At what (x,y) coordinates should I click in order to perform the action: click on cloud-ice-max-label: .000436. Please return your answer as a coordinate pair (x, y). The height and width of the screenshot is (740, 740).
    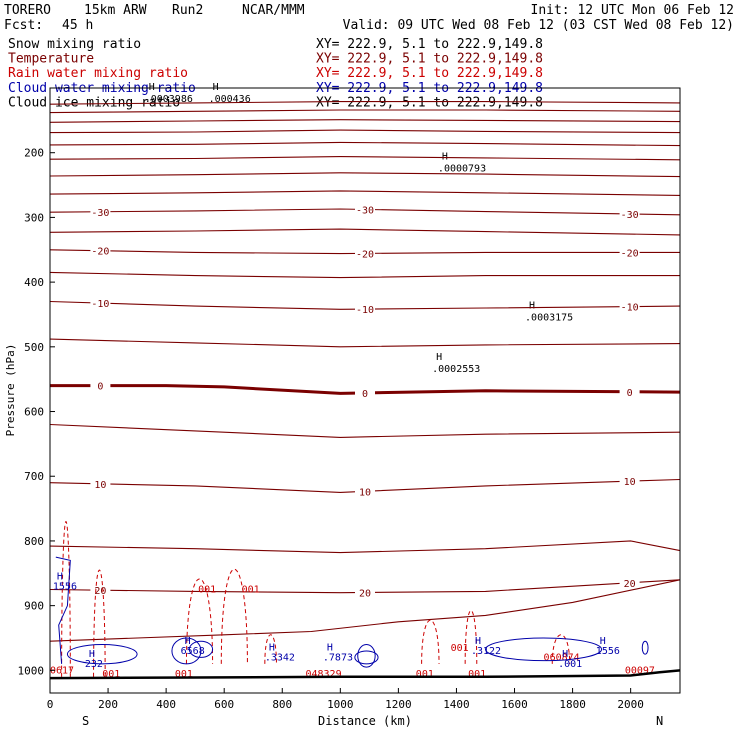
    Looking at the image, I should click on (230, 99).